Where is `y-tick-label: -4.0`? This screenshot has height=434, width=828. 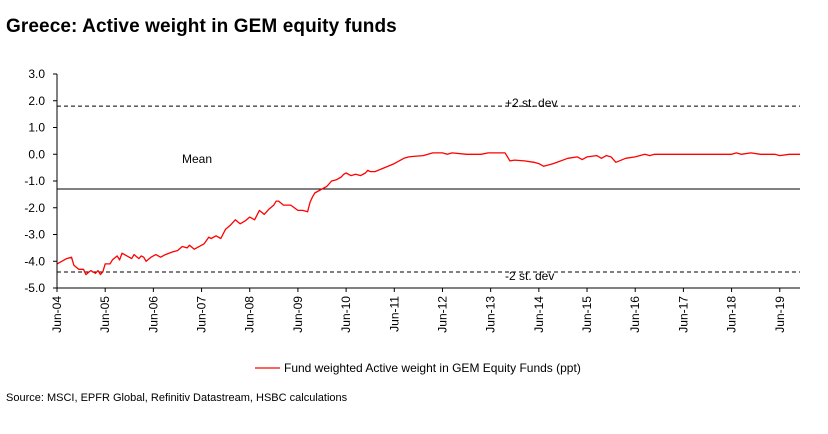 y-tick-label: -4.0 is located at coordinates (34, 261).